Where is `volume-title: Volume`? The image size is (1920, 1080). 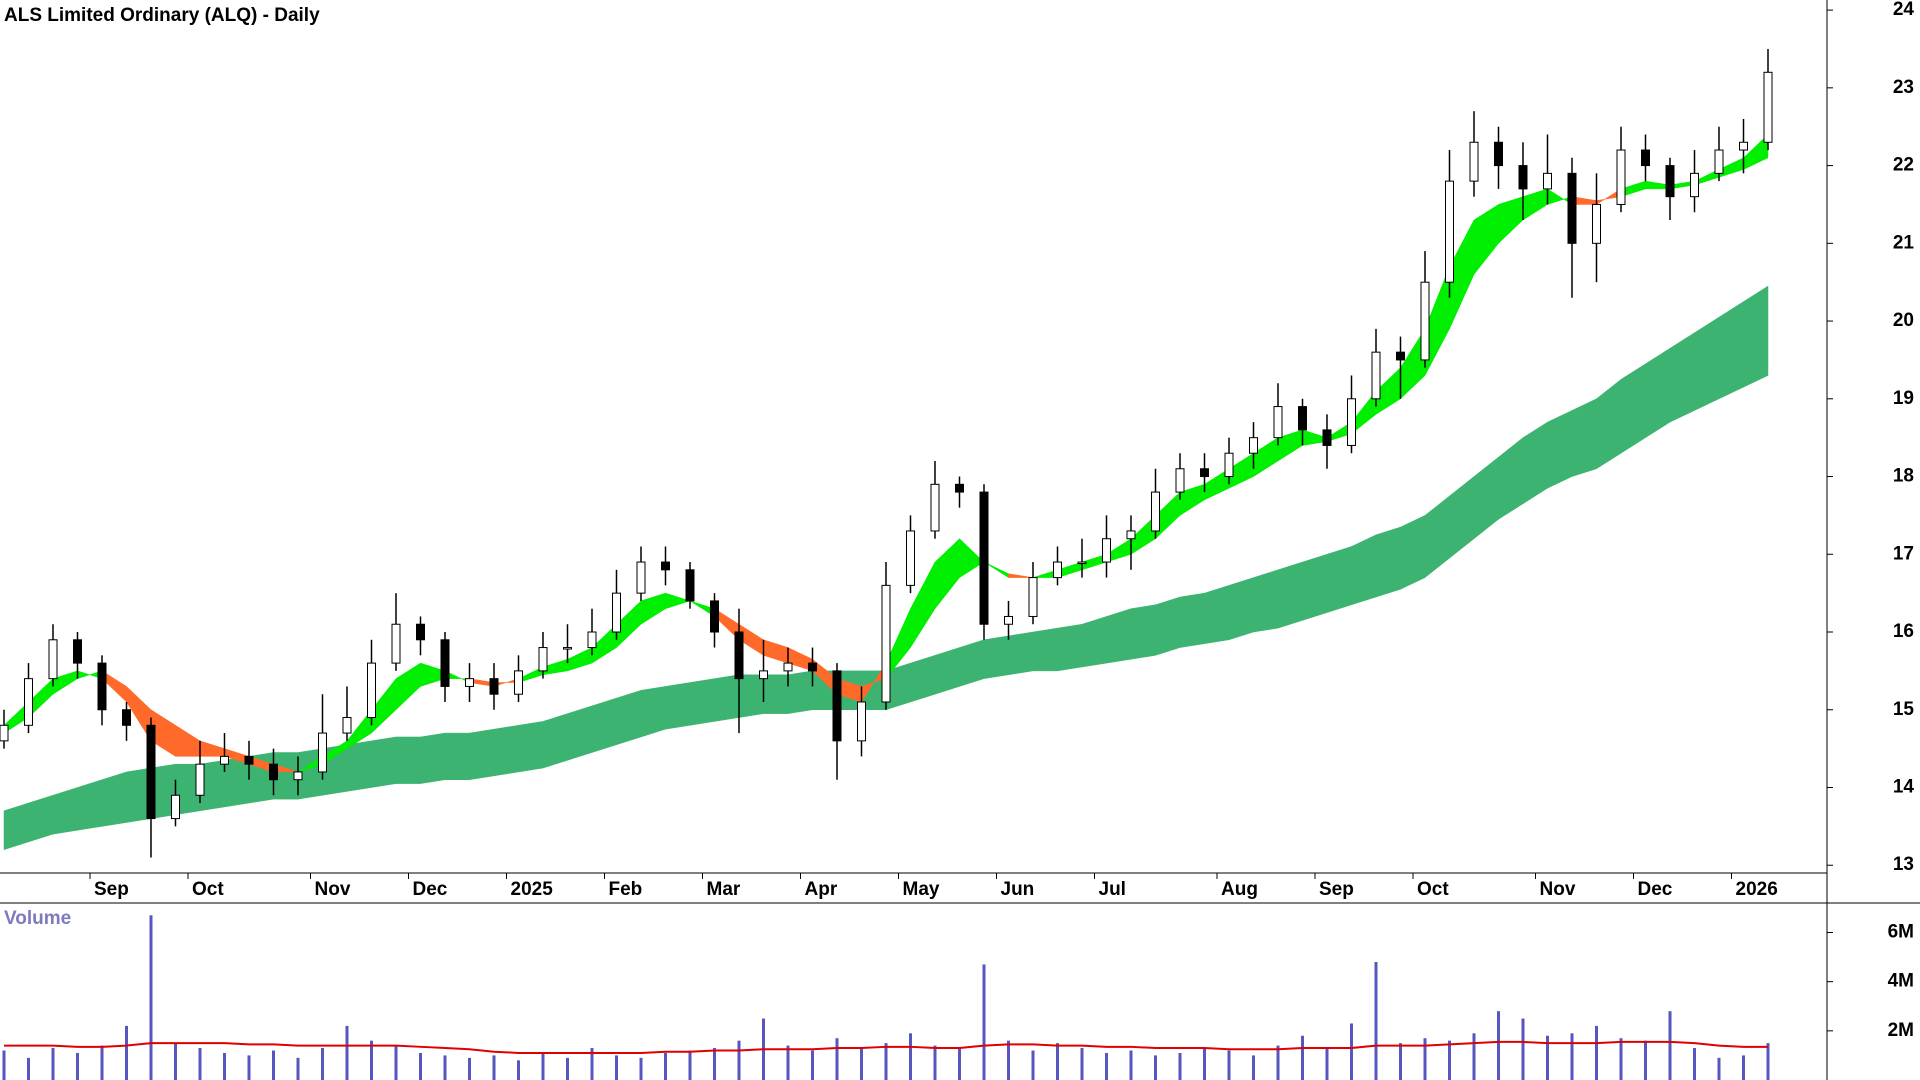 volume-title: Volume is located at coordinates (37, 918).